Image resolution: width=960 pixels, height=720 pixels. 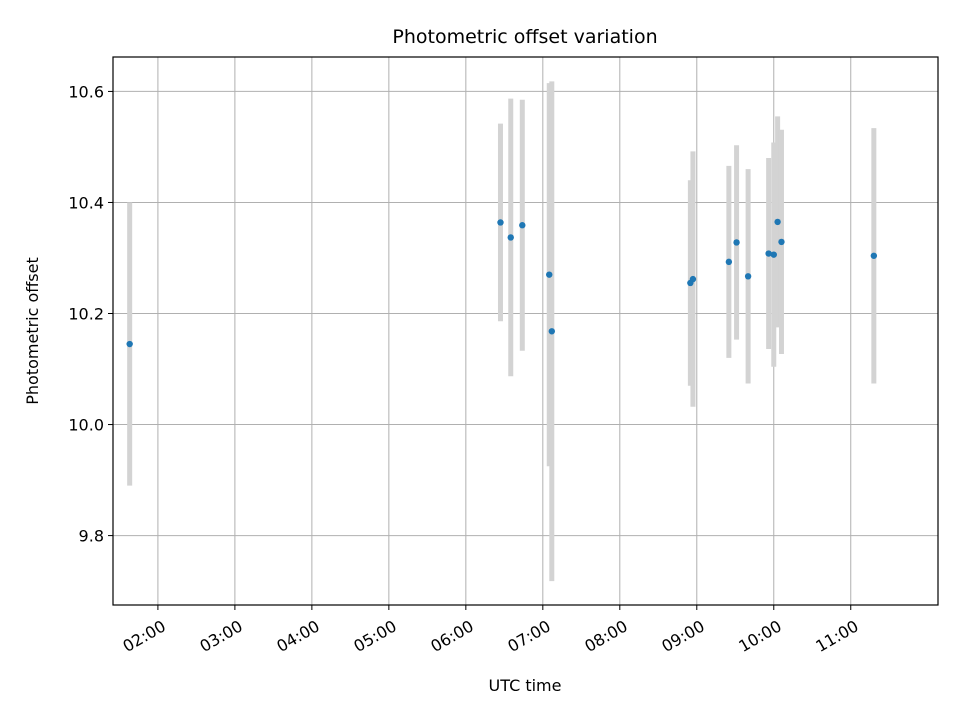 What do you see at coordinates (502, 283) in the screenshot?
I see `data-points` at bounding box center [502, 283].